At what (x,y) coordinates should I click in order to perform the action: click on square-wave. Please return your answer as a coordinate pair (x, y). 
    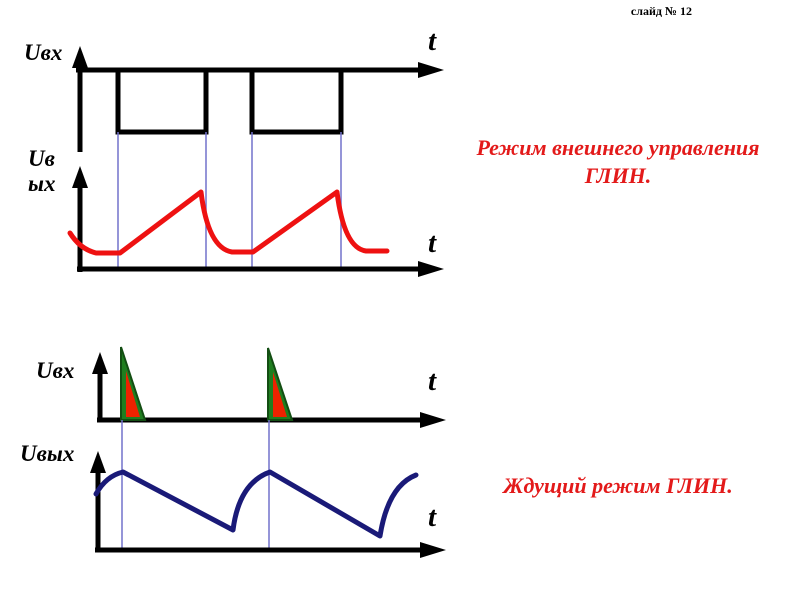
    Looking at the image, I should click on (229, 102).